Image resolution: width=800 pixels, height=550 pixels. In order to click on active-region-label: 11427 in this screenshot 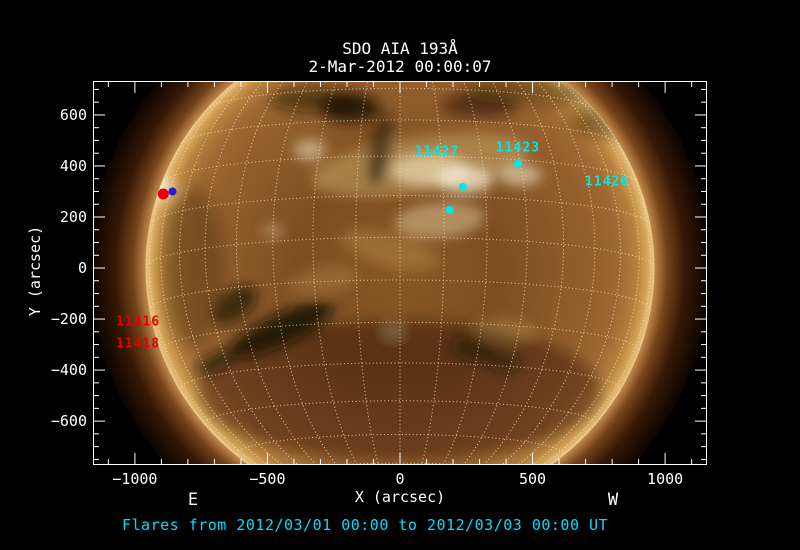, I will do `click(437, 152)`.